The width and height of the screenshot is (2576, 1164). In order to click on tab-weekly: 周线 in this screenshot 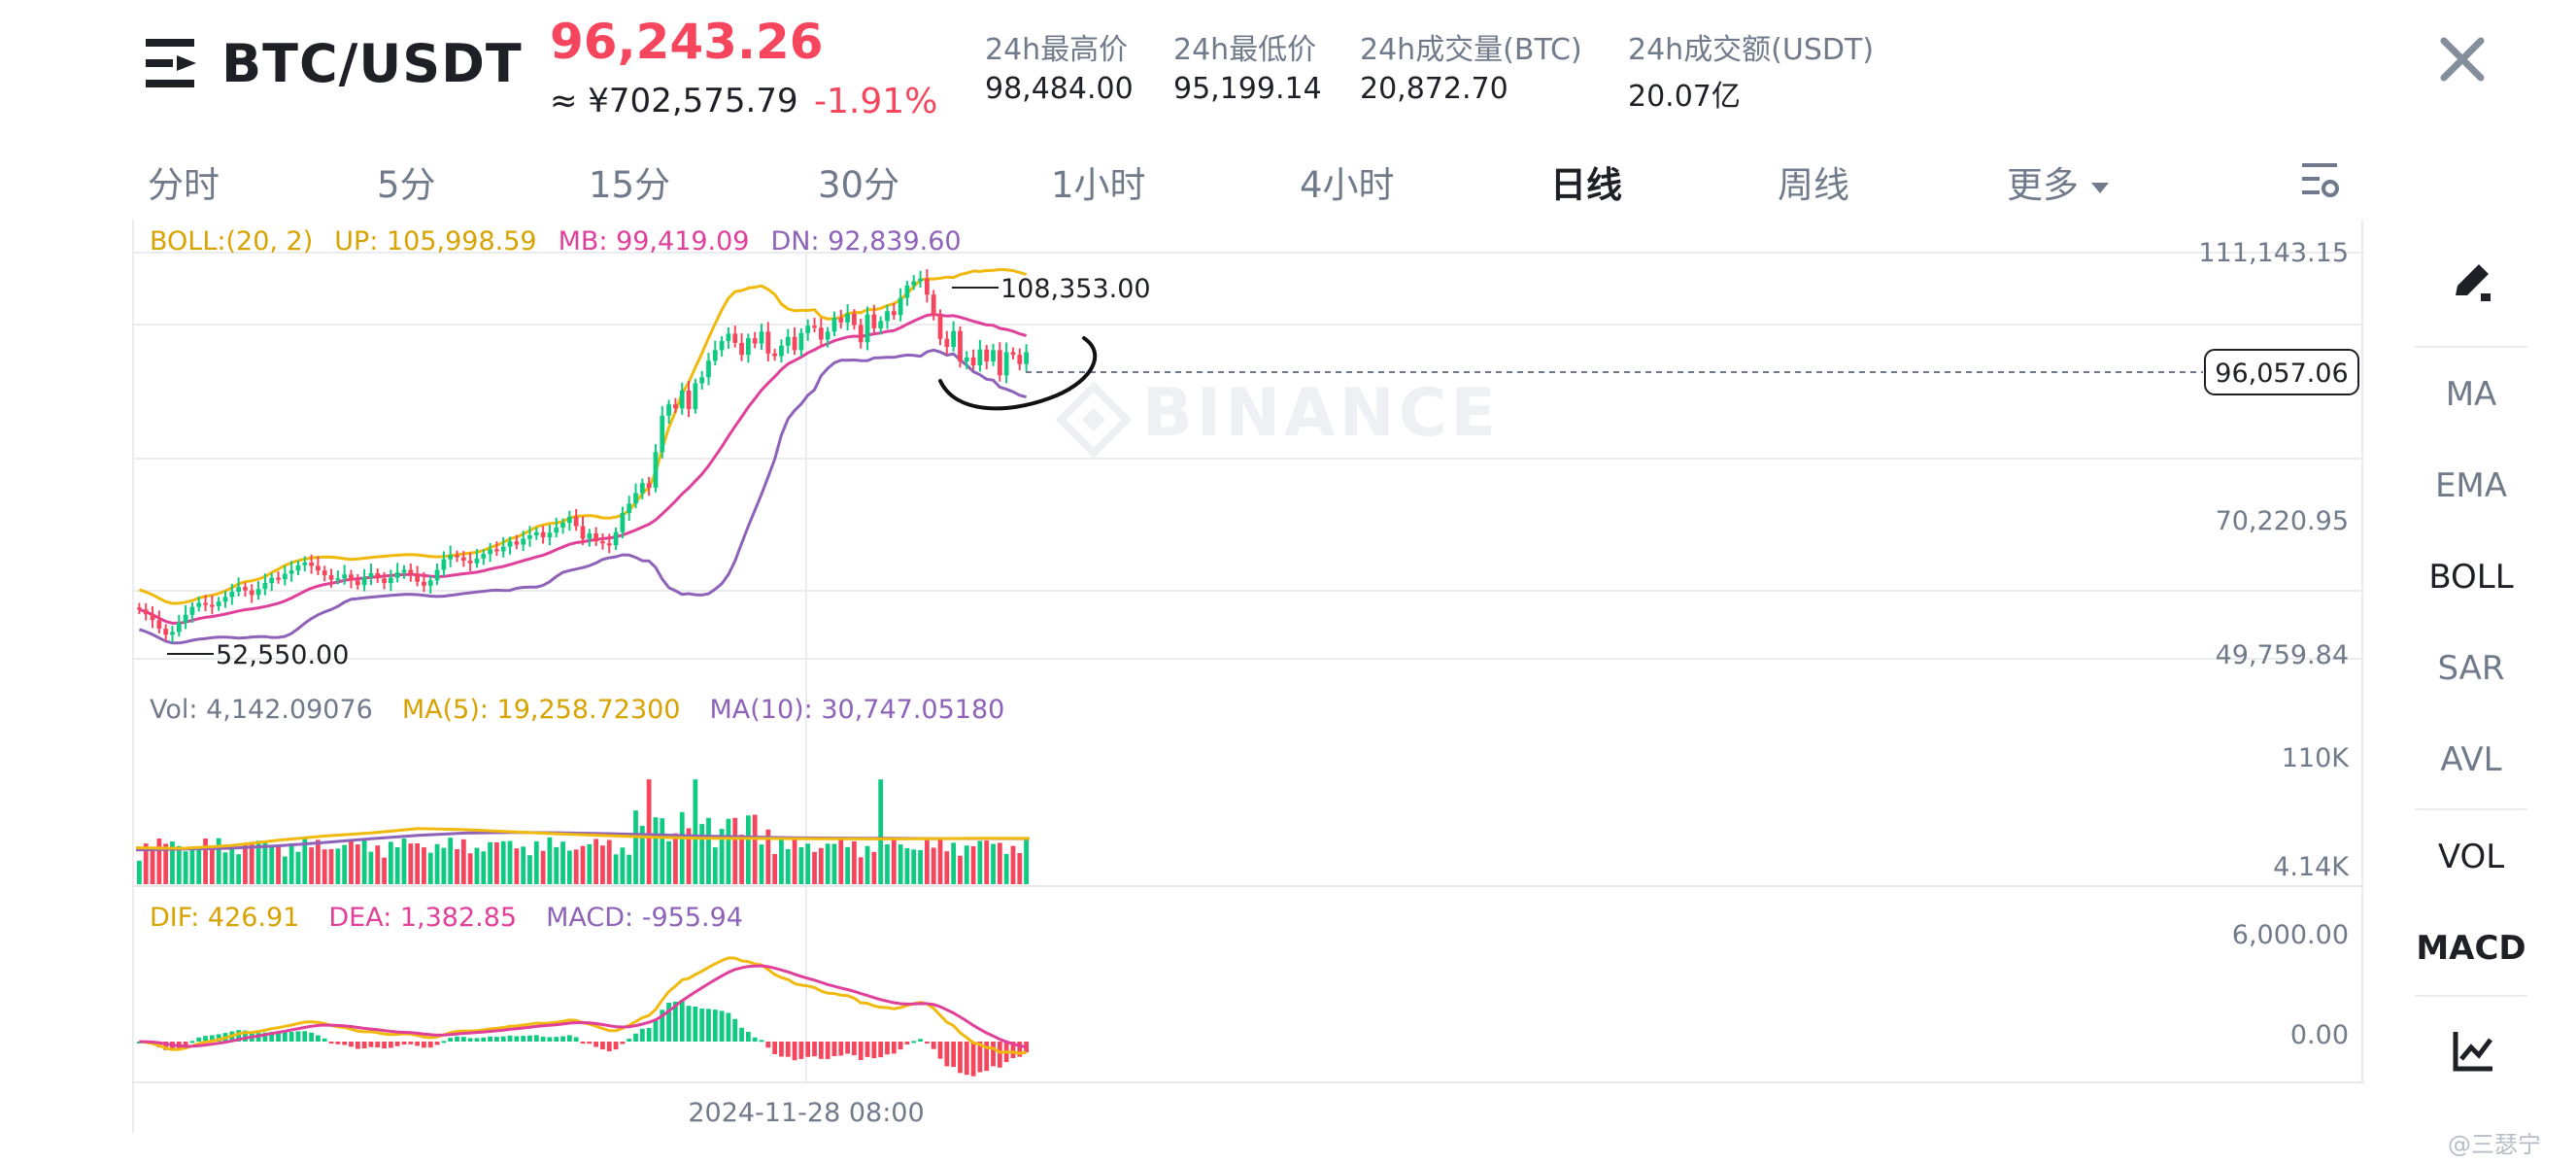, I will do `click(1813, 185)`.